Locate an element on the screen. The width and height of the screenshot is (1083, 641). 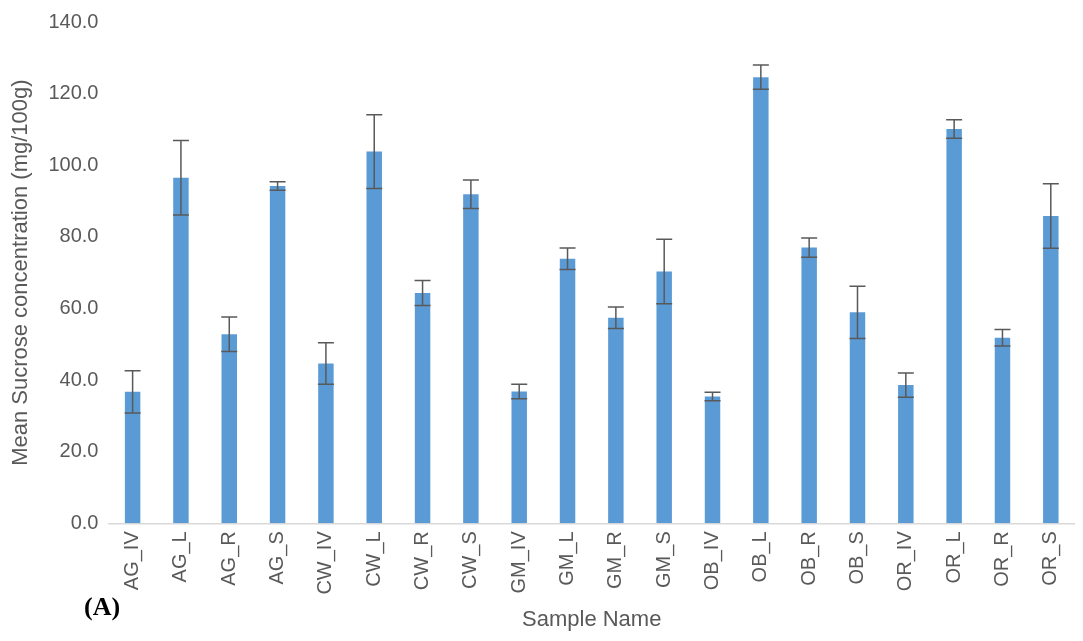
x-tick-label: OB_R is located at coordinates (808, 558).